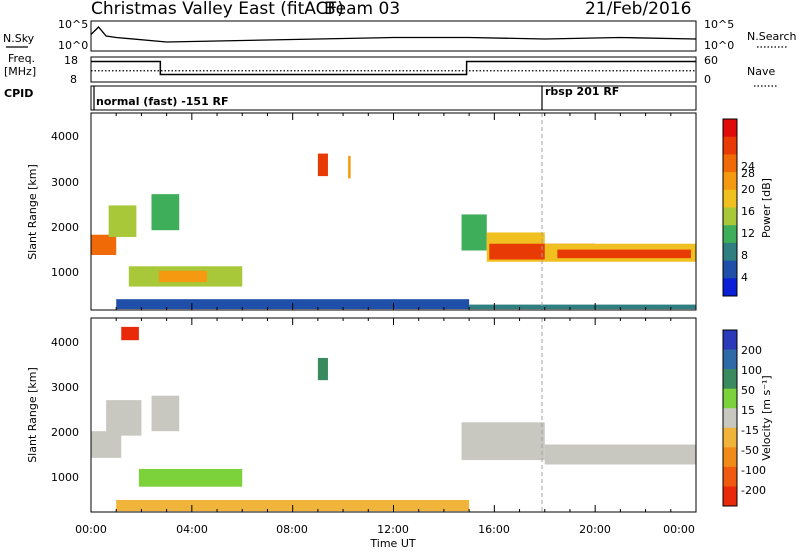 The image size is (800, 554). What do you see at coordinates (751, 350) in the screenshot?
I see `velocity-cbar-tick-200: 200` at bounding box center [751, 350].